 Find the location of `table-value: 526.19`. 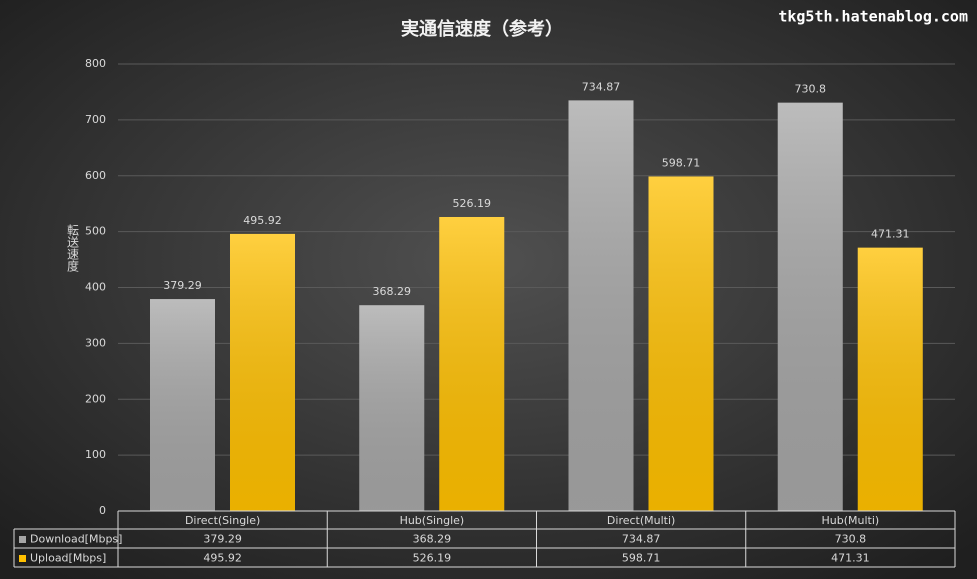

table-value: 526.19 is located at coordinates (432, 558).